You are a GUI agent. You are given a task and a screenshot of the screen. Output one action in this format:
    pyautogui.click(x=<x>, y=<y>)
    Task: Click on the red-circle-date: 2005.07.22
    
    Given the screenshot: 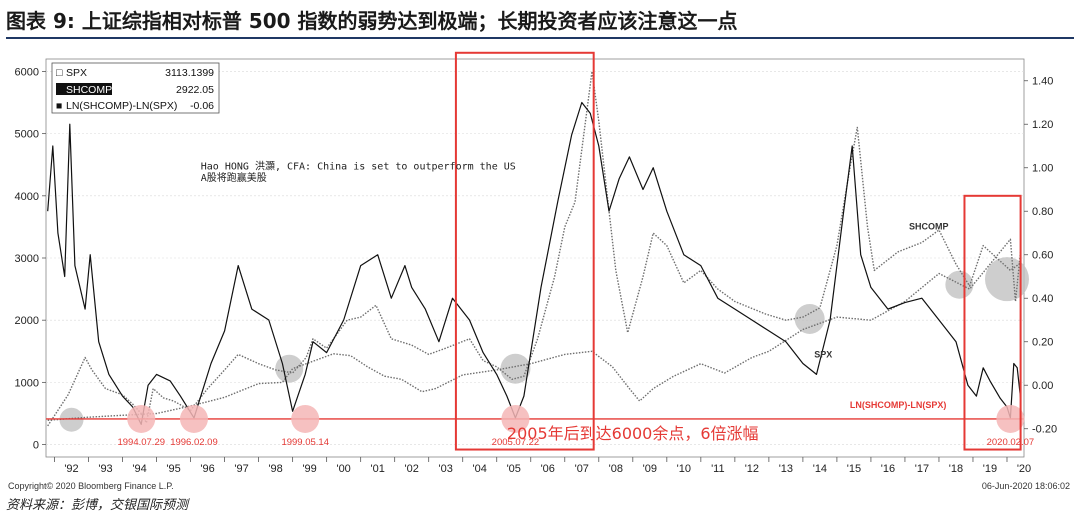 What is the action you would take?
    pyautogui.click(x=516, y=442)
    